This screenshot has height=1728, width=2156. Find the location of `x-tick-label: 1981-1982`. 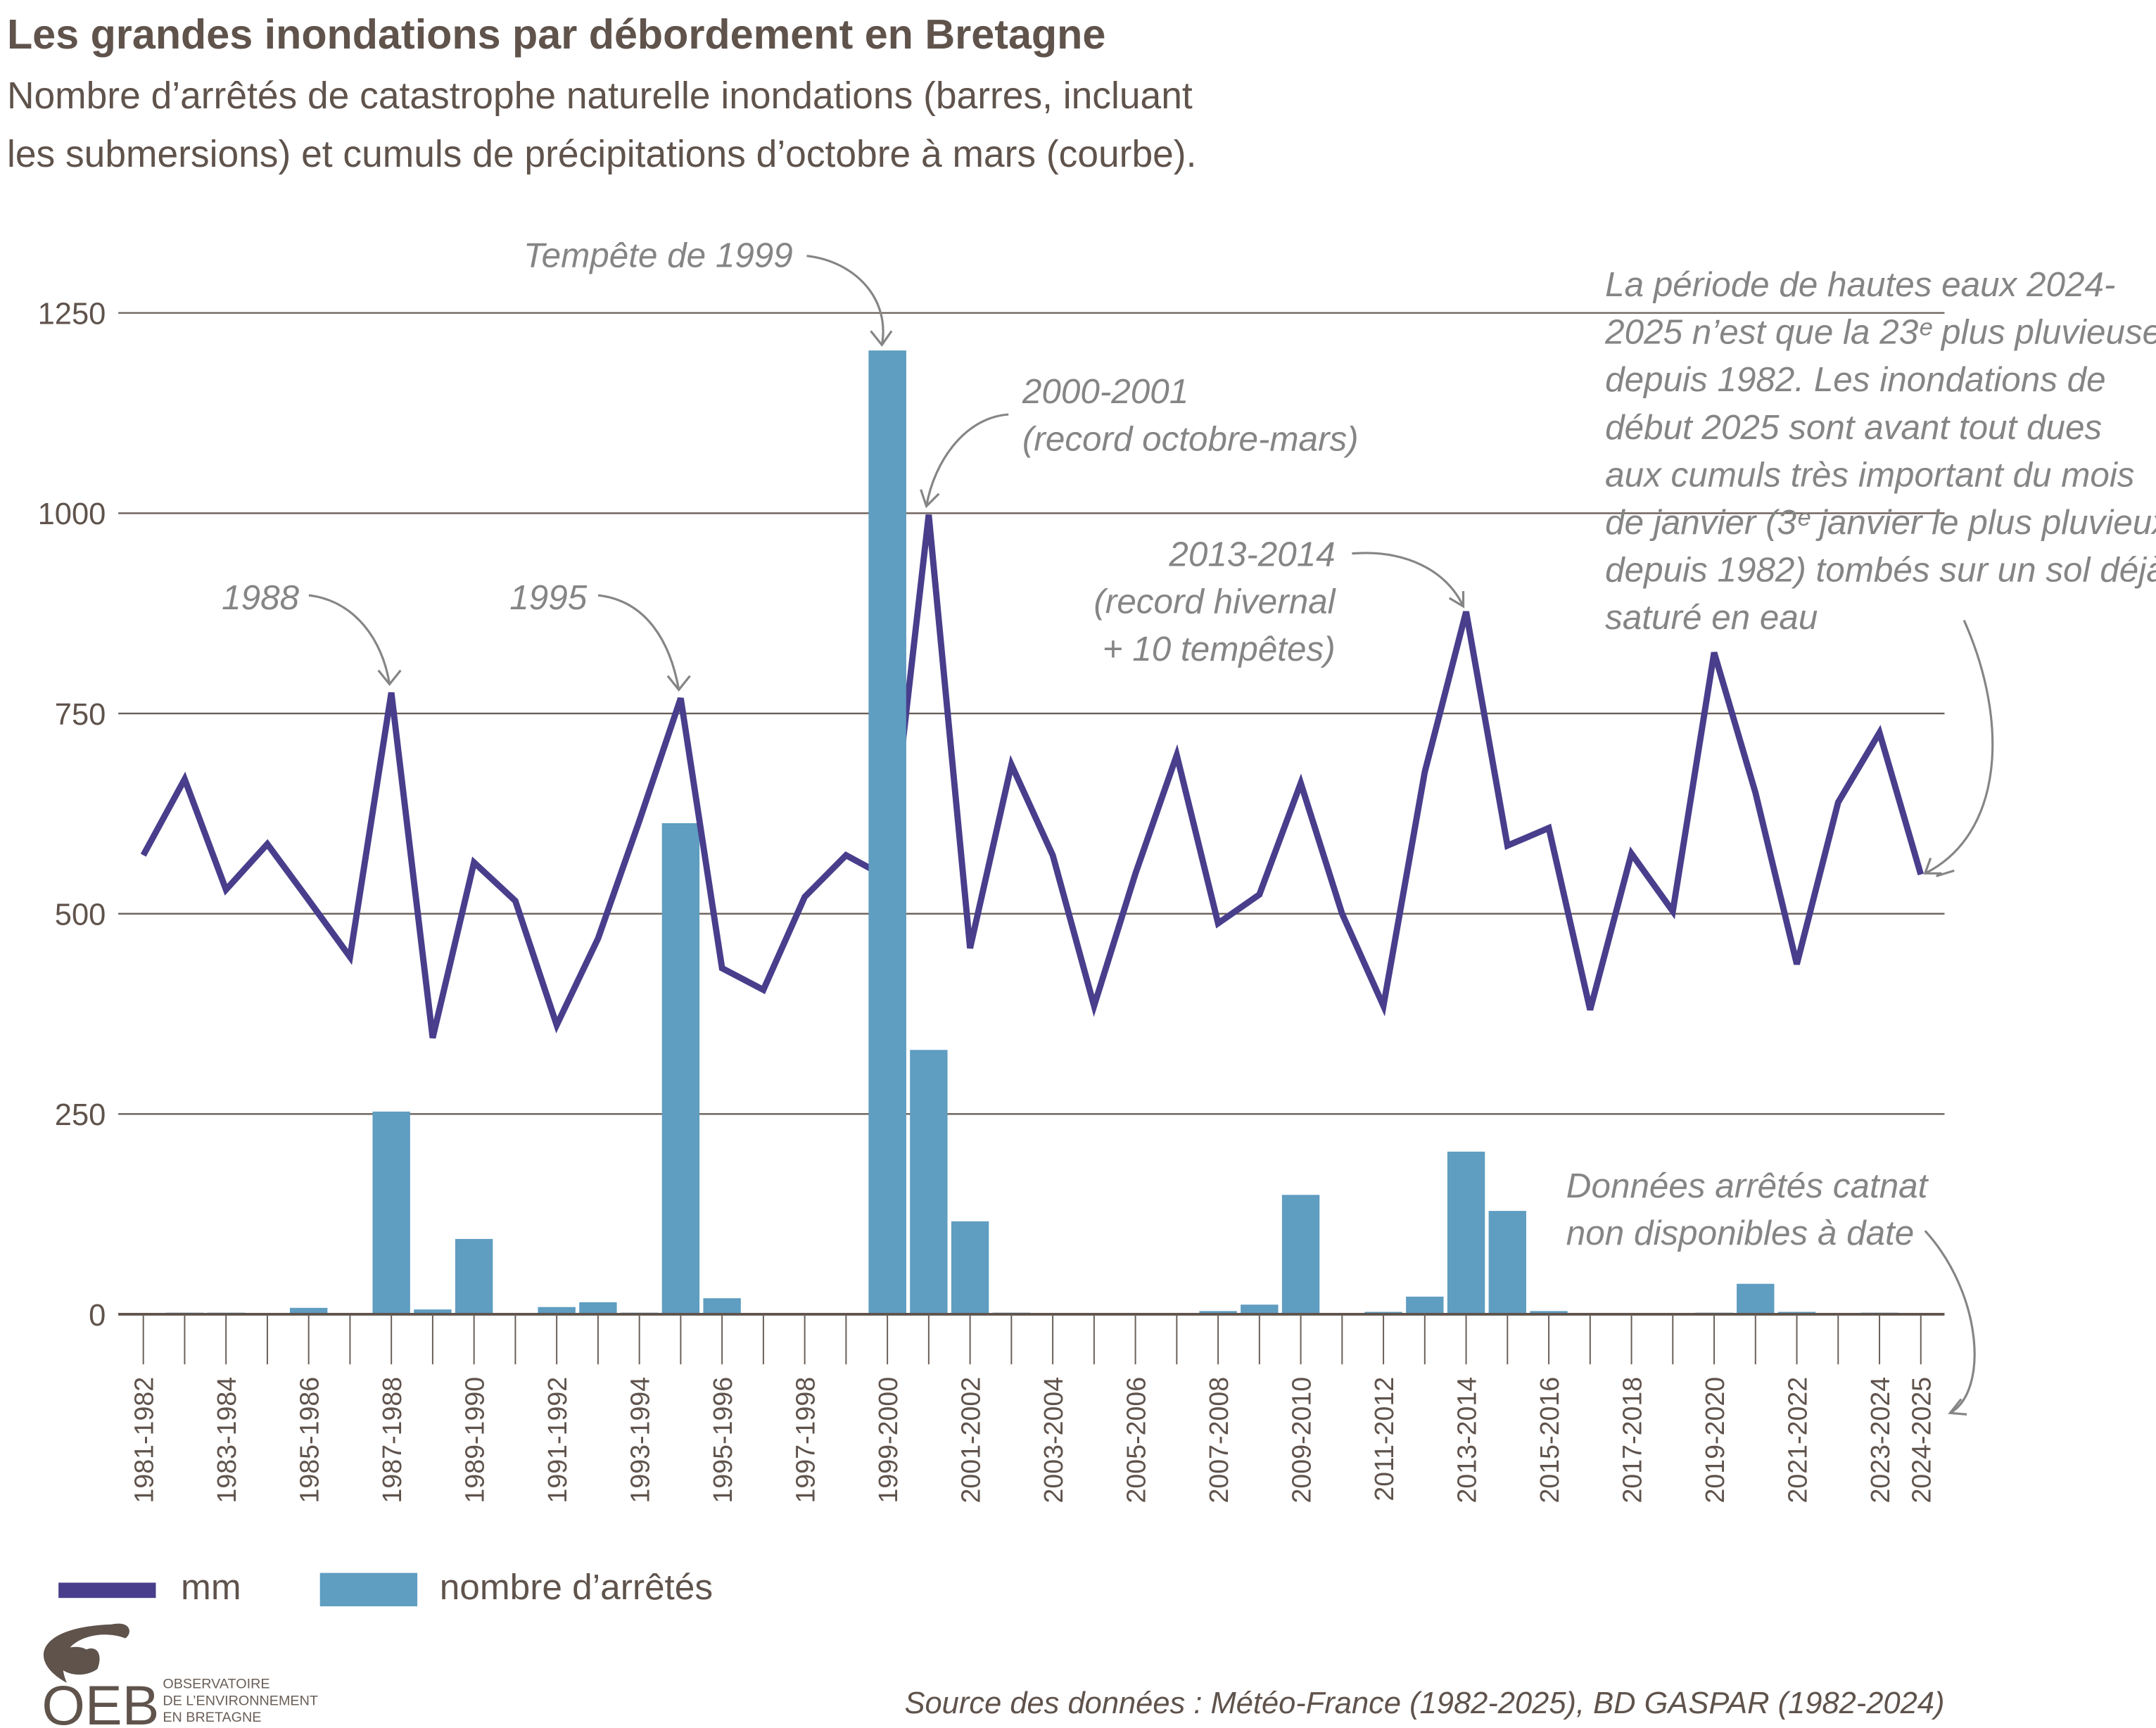

x-tick-label: 1981-1982 is located at coordinates (144, 1440).